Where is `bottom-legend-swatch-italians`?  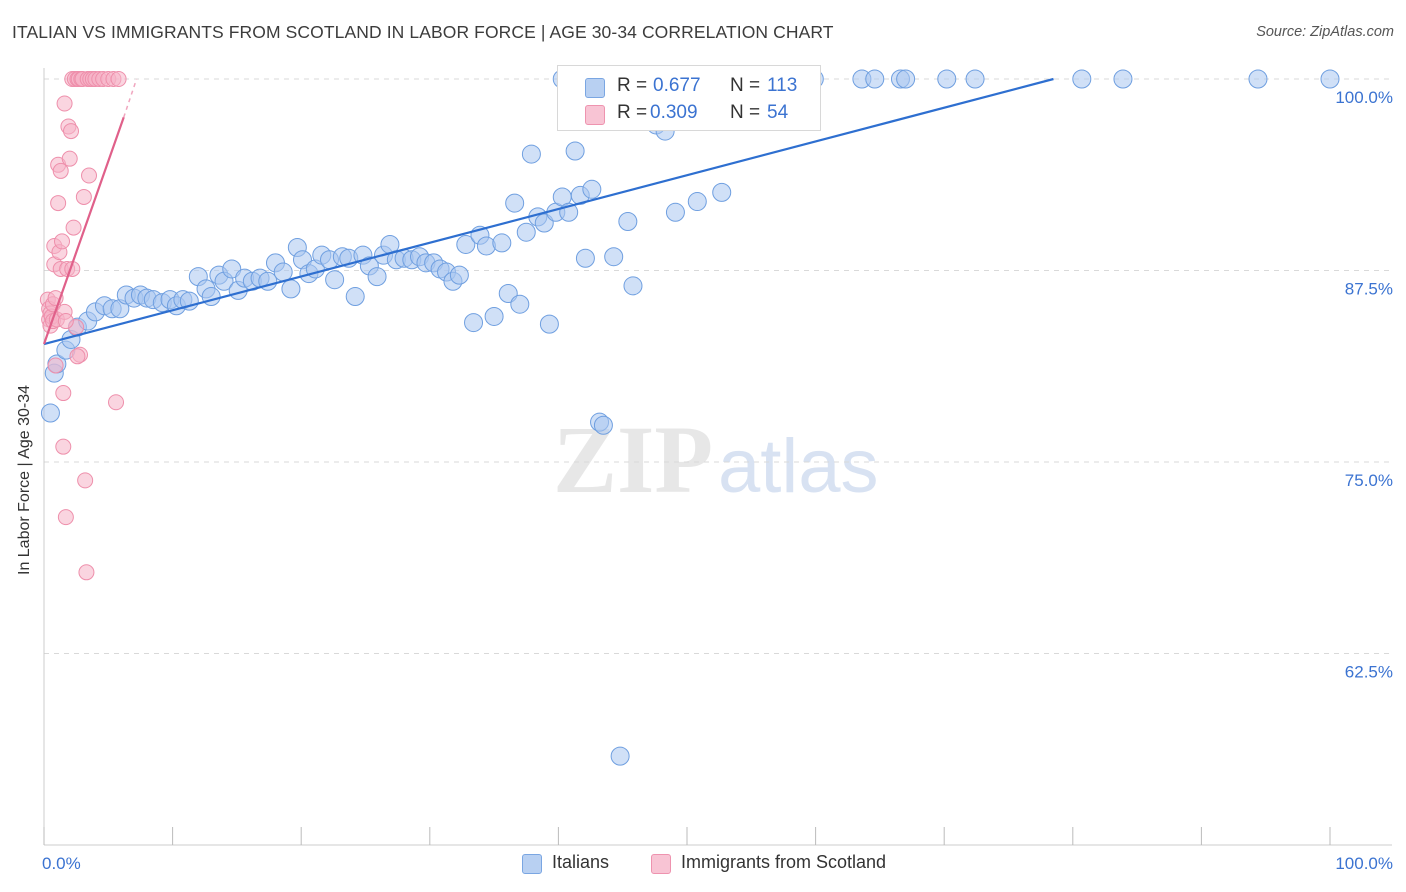 bottom-legend-swatch-italians is located at coordinates (532, 864).